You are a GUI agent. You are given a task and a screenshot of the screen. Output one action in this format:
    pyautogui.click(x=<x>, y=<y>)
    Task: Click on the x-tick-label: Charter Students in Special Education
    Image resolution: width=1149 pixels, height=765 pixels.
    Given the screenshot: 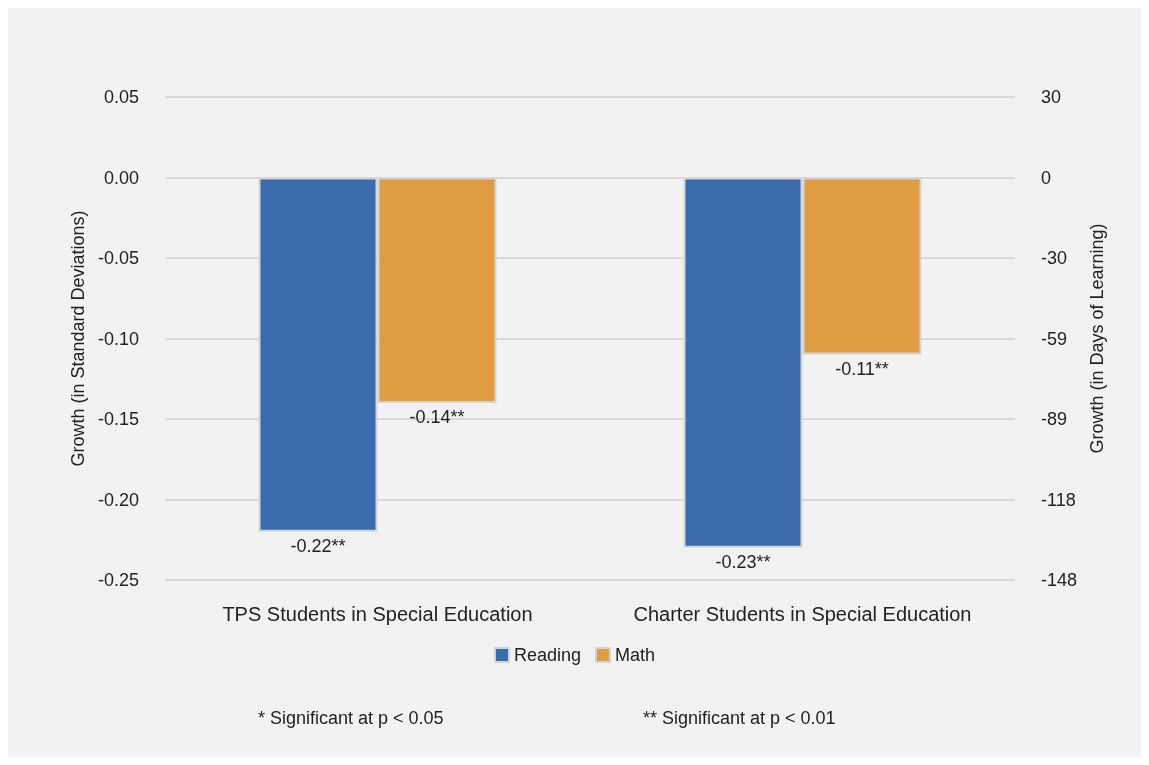 What is the action you would take?
    pyautogui.click(x=802, y=614)
    